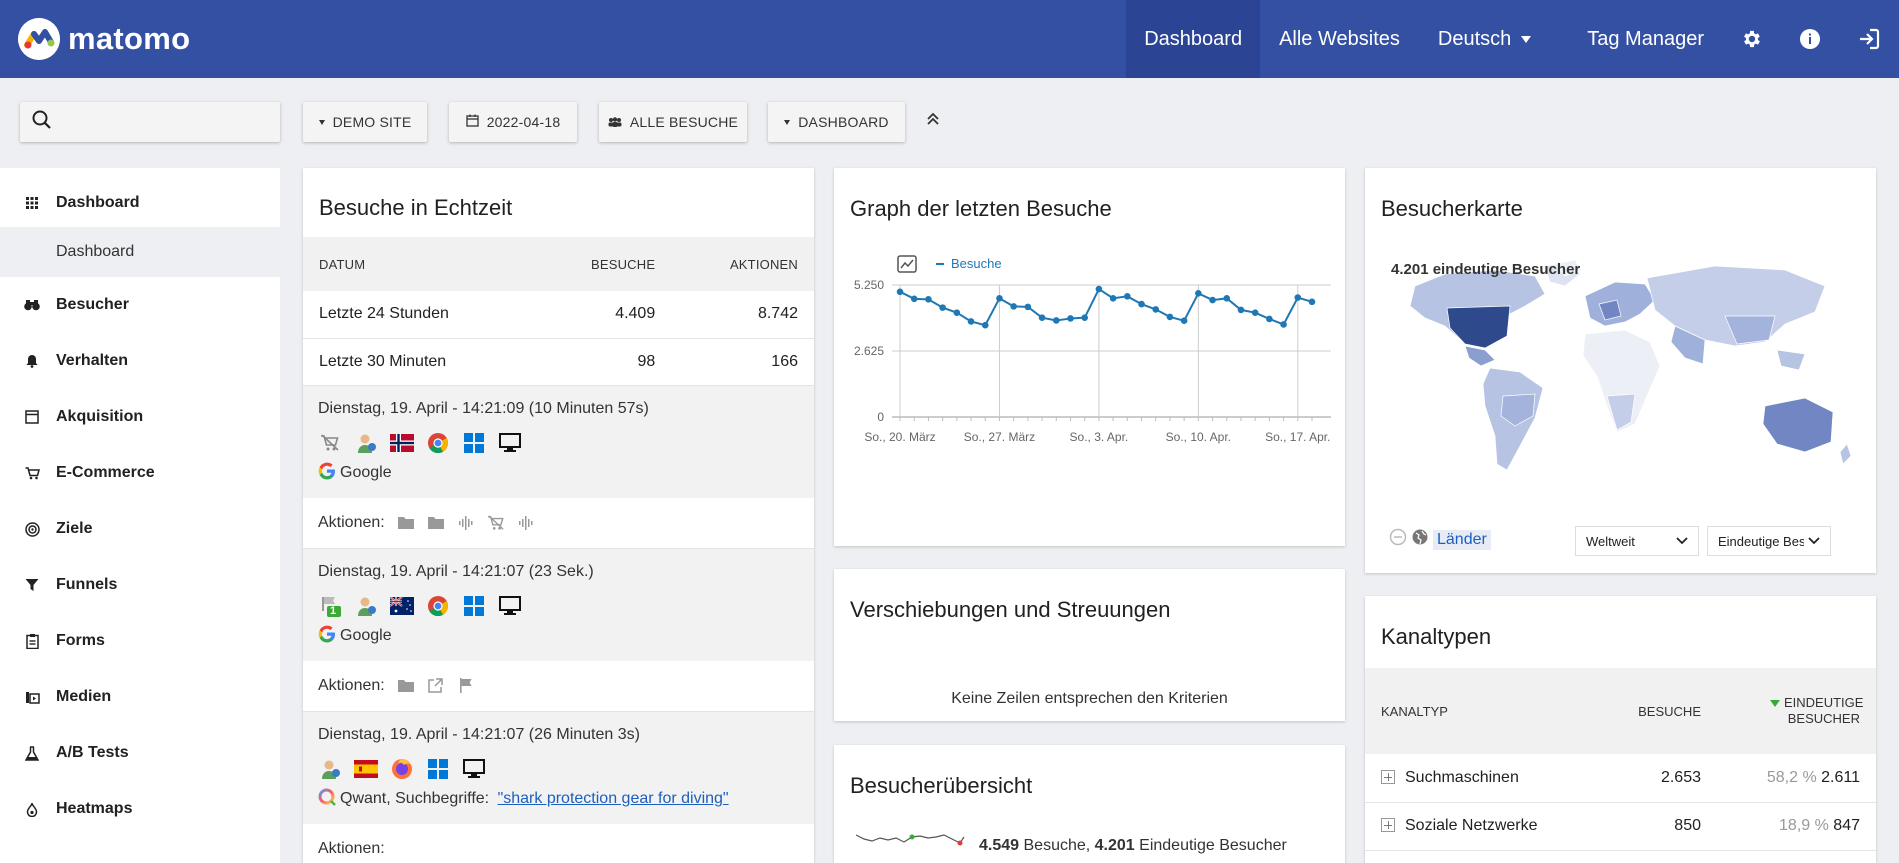 The height and width of the screenshot is (863, 1899). Describe the element at coordinates (1193, 39) in the screenshot. I see `nav-dashboard: Dashboard` at that location.